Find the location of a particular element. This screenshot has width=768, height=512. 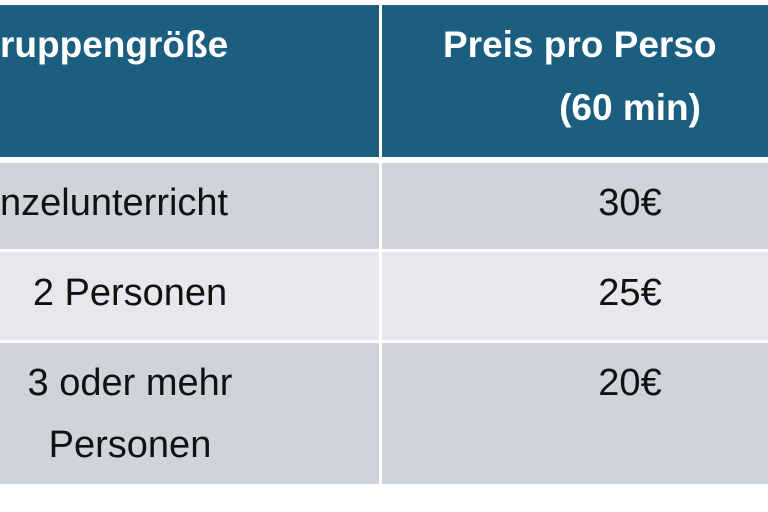

cell-text: 3 oder mehr is located at coordinates (130, 383).